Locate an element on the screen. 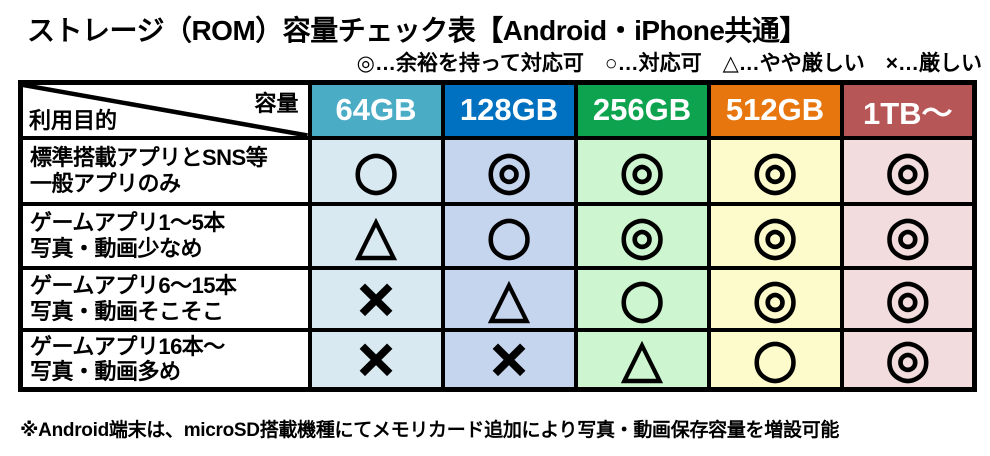 Image resolution: width=990 pixels, height=456 pixels. purpose-cell: 標準搭載アプリとSNS等 一般アプリのみ is located at coordinates (165, 170).